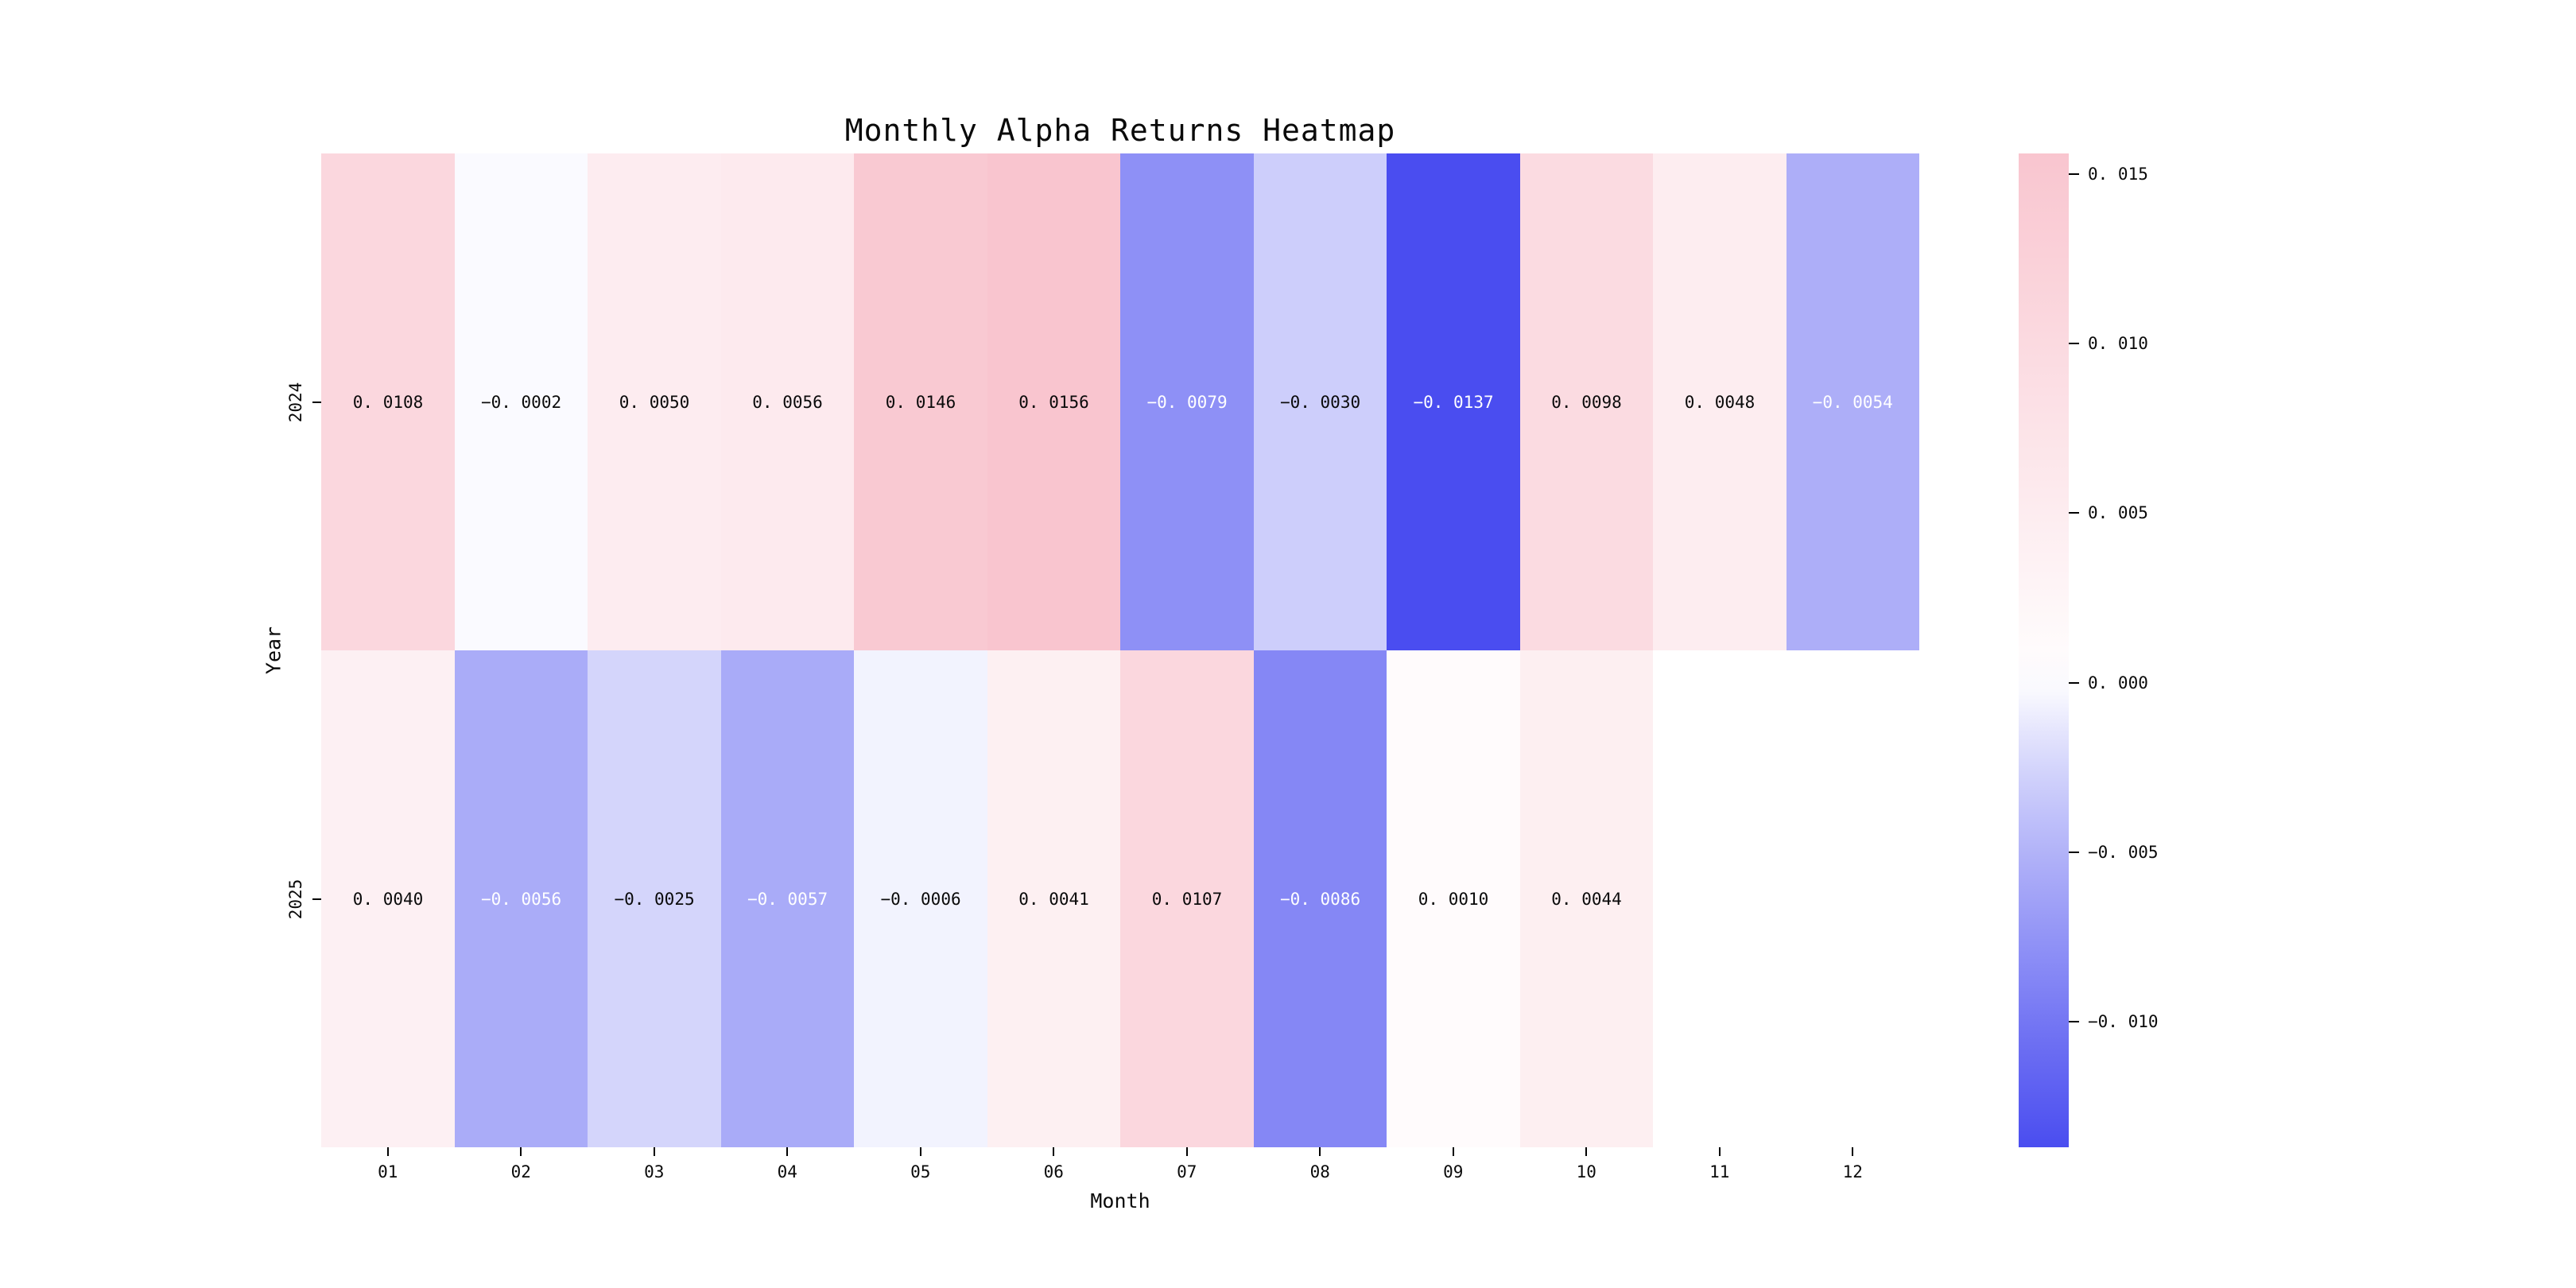  I want to click on y-tick-label: 2025, so click(295, 899).